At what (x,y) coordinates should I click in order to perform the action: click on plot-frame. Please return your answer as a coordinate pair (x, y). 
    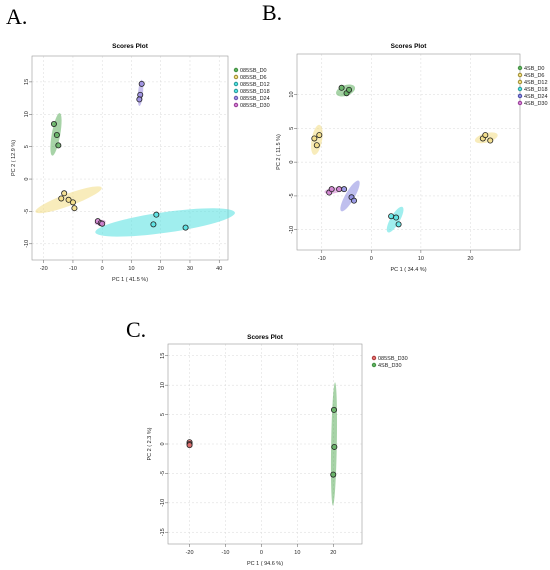
    Looking at the image, I should click on (408, 152).